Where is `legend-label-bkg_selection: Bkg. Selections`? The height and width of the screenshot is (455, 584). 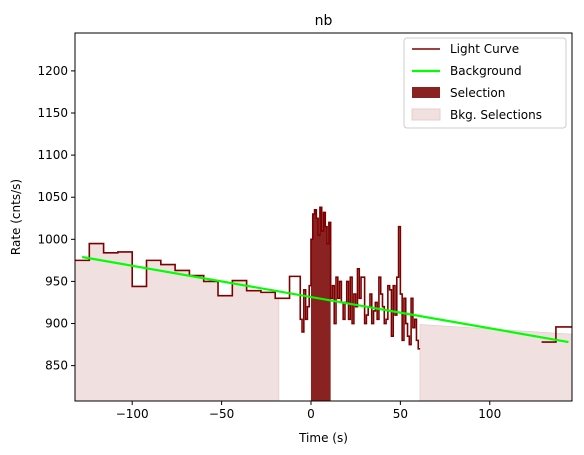 legend-label-bkg_selection: Bkg. Selections is located at coordinates (496, 115).